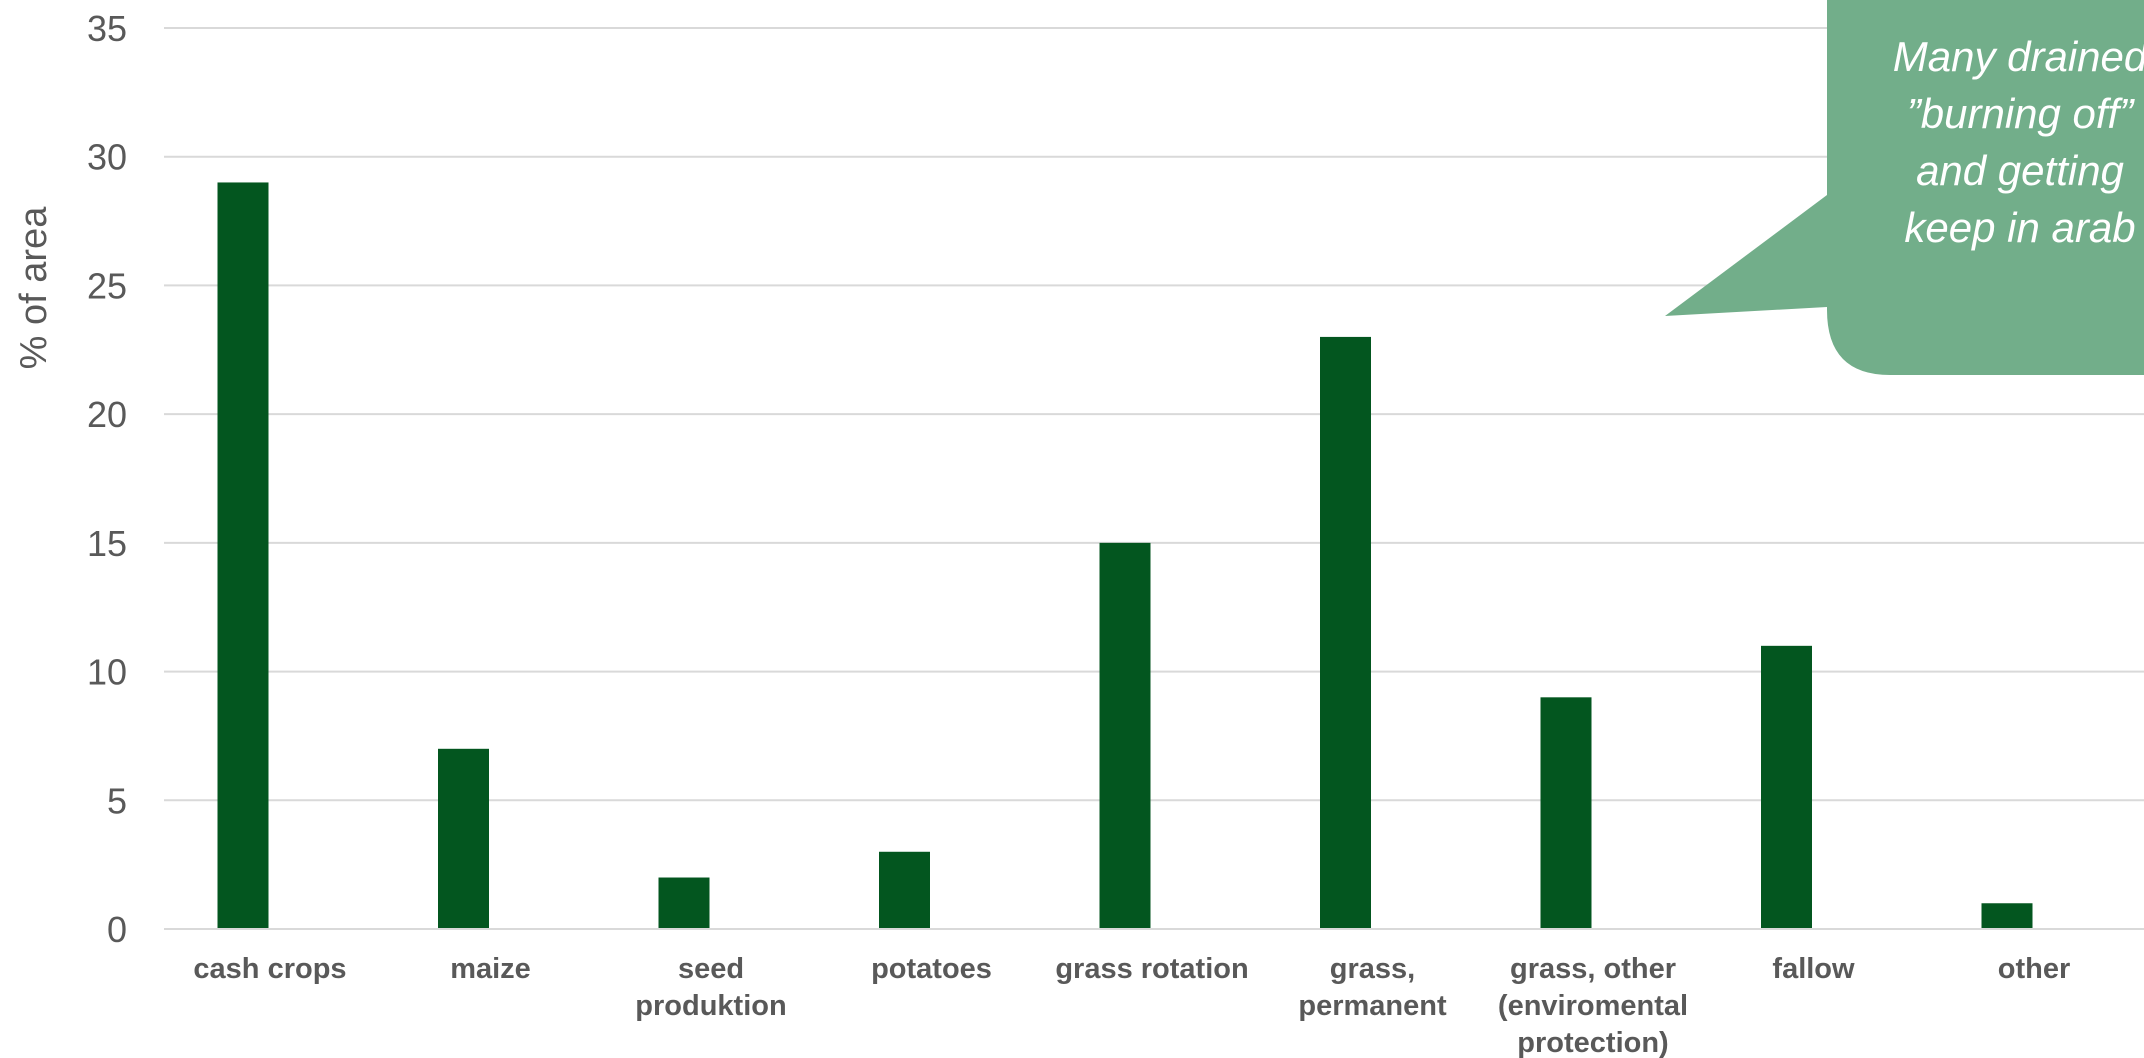 This screenshot has height=1058, width=2144. I want to click on y-tick-label: 20, so click(107, 414).